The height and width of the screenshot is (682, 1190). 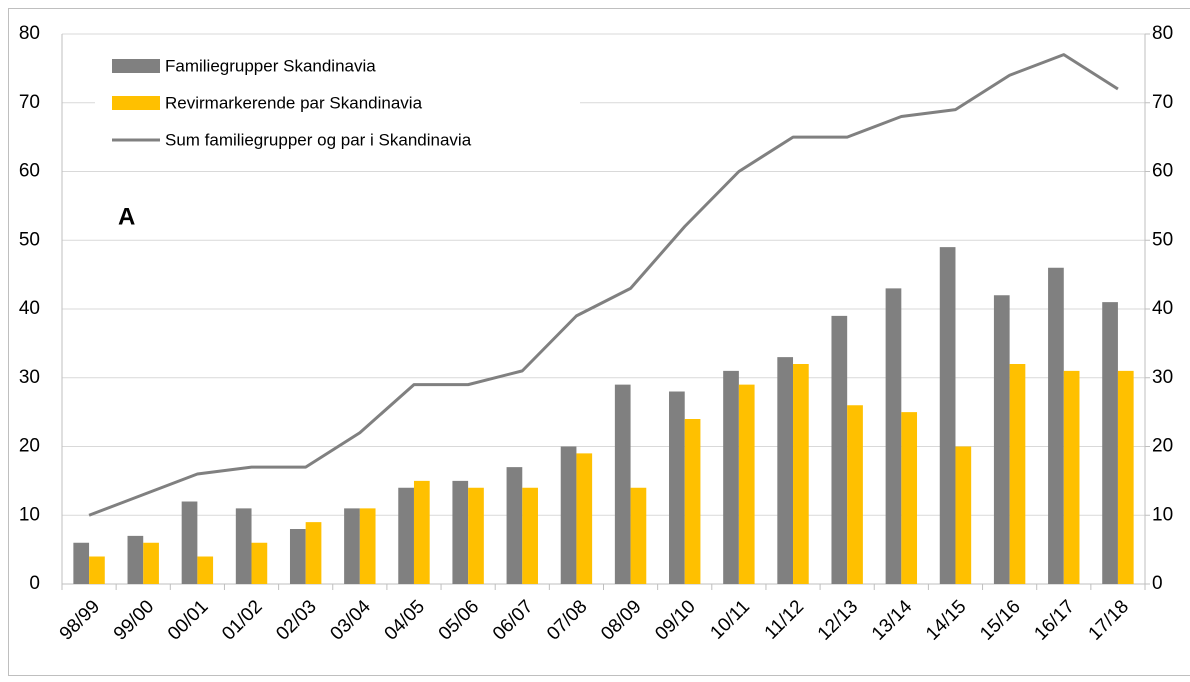 What do you see at coordinates (1162, 33) in the screenshot?
I see `y2-tick-label: 80` at bounding box center [1162, 33].